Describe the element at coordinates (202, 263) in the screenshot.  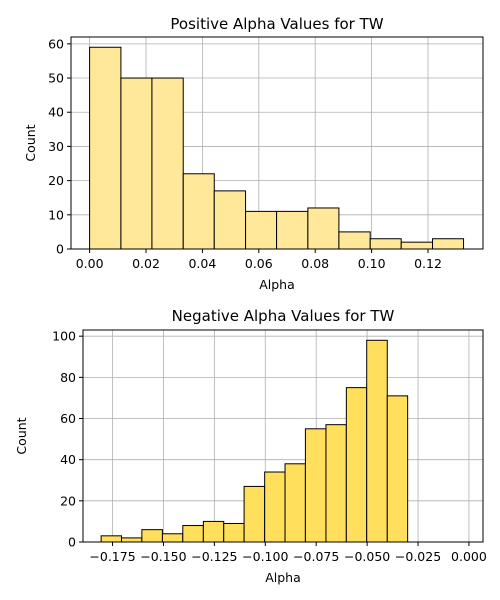
I see `x-tick-label: 0.04` at that location.